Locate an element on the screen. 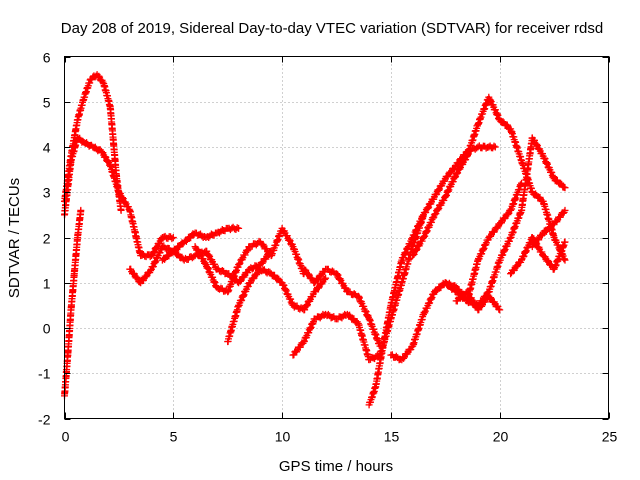  y-tick-label: 6 is located at coordinates (47, 58).